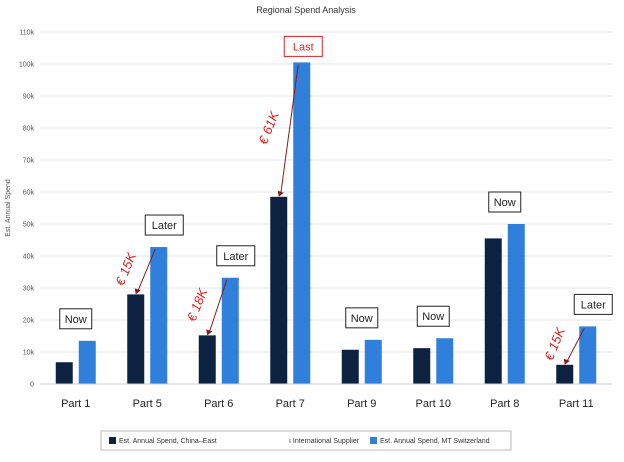 This screenshot has width=624, height=462. I want to click on y-tick-label: 60k, so click(29, 193).